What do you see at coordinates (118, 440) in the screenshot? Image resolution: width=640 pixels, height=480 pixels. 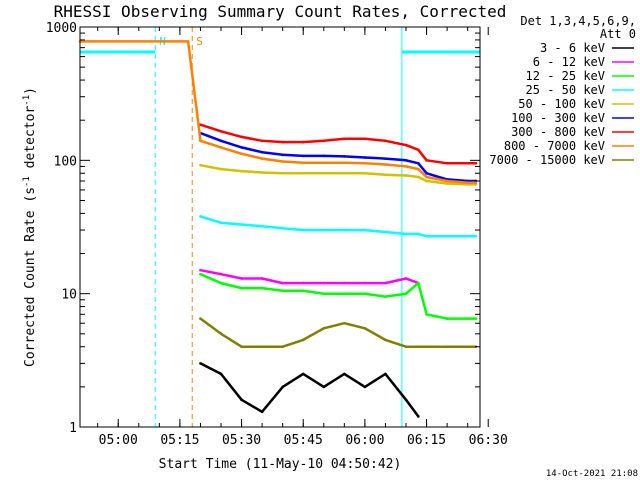 I see `x-tick-label-0: 05:00` at bounding box center [118, 440].